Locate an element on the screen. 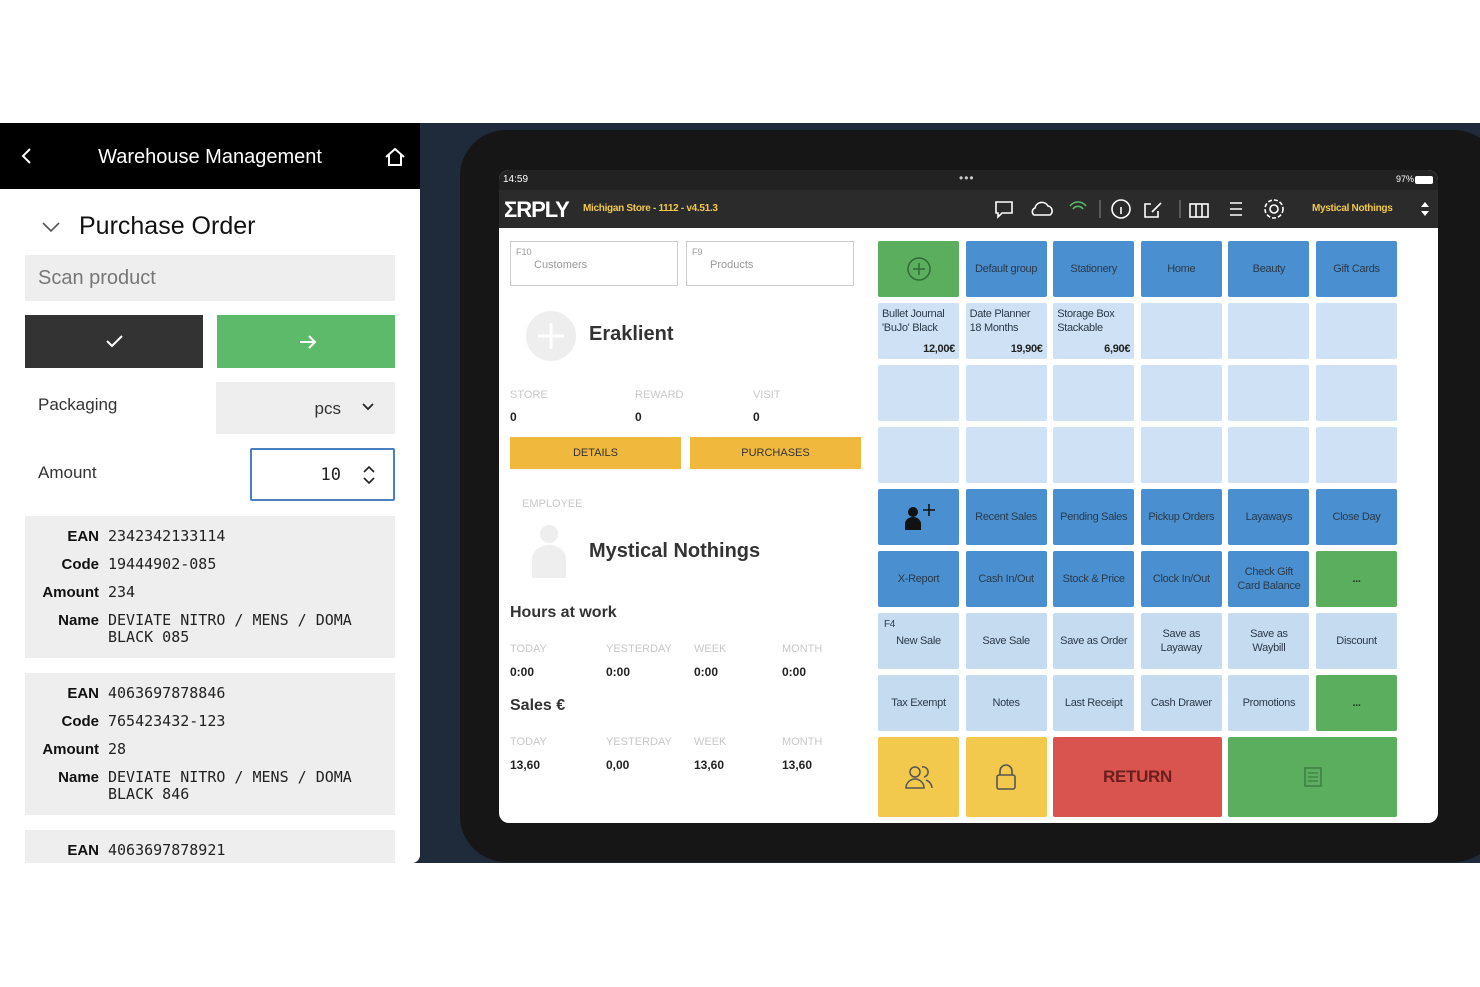 The width and height of the screenshot is (1480, 987). tile-label: Stationery is located at coordinates (1093, 269).